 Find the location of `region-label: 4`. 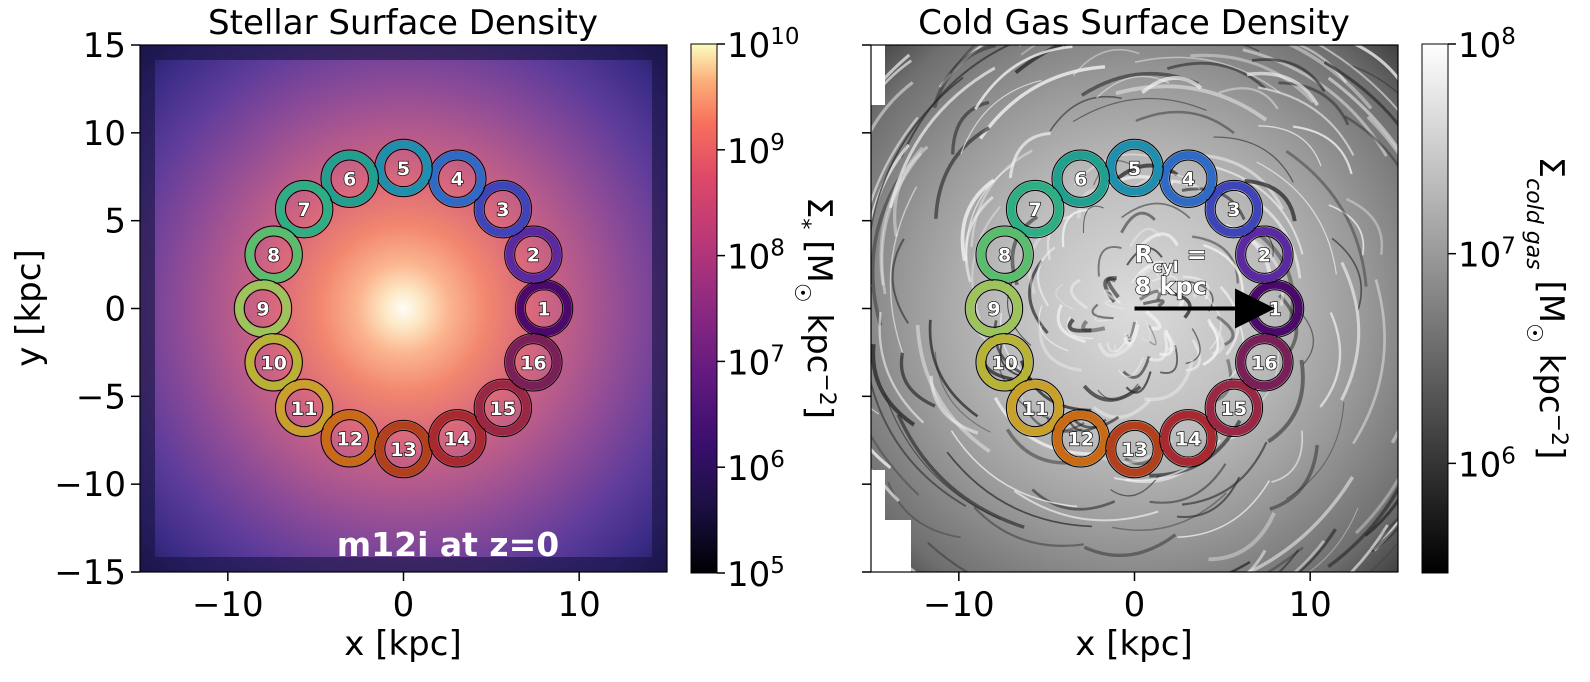

region-label: 4 is located at coordinates (1188, 180).